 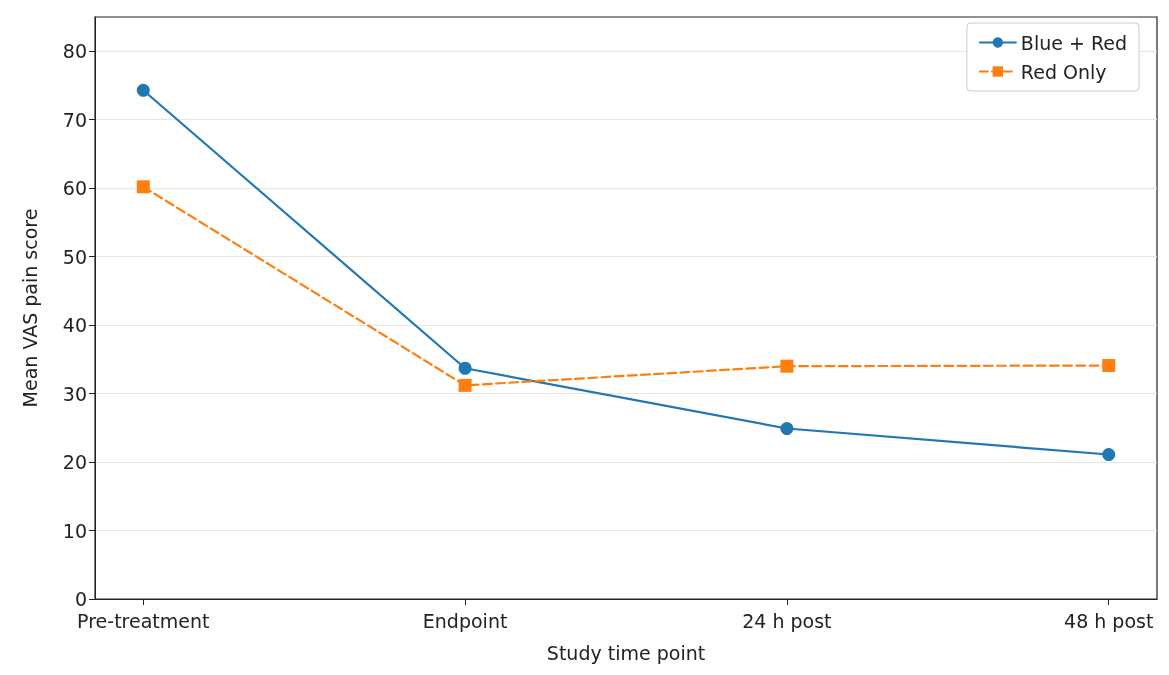 I want to click on x-tick-label: Endpoint, so click(x=465, y=620).